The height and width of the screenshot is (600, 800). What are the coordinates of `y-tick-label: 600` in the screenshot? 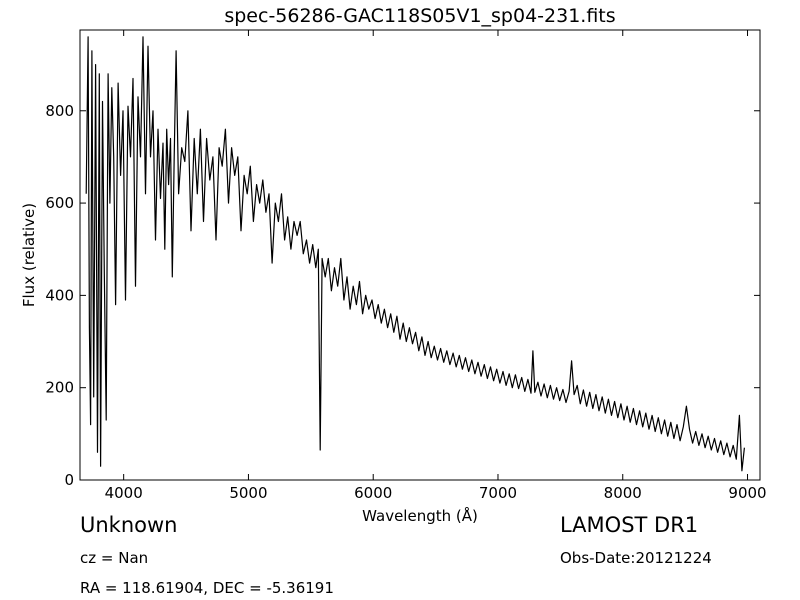 It's located at (59, 203).